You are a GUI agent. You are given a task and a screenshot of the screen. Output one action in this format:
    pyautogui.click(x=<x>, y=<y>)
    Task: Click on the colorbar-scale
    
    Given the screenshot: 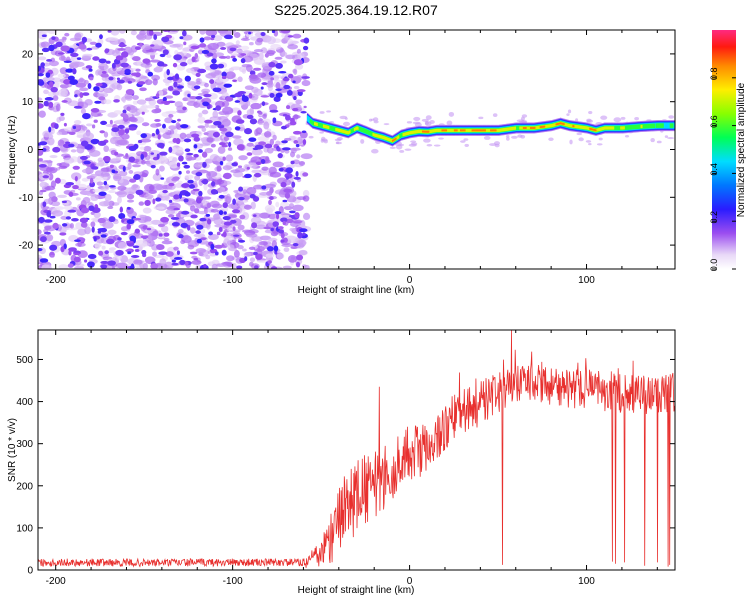 What is the action you would take?
    pyautogui.click(x=724, y=149)
    